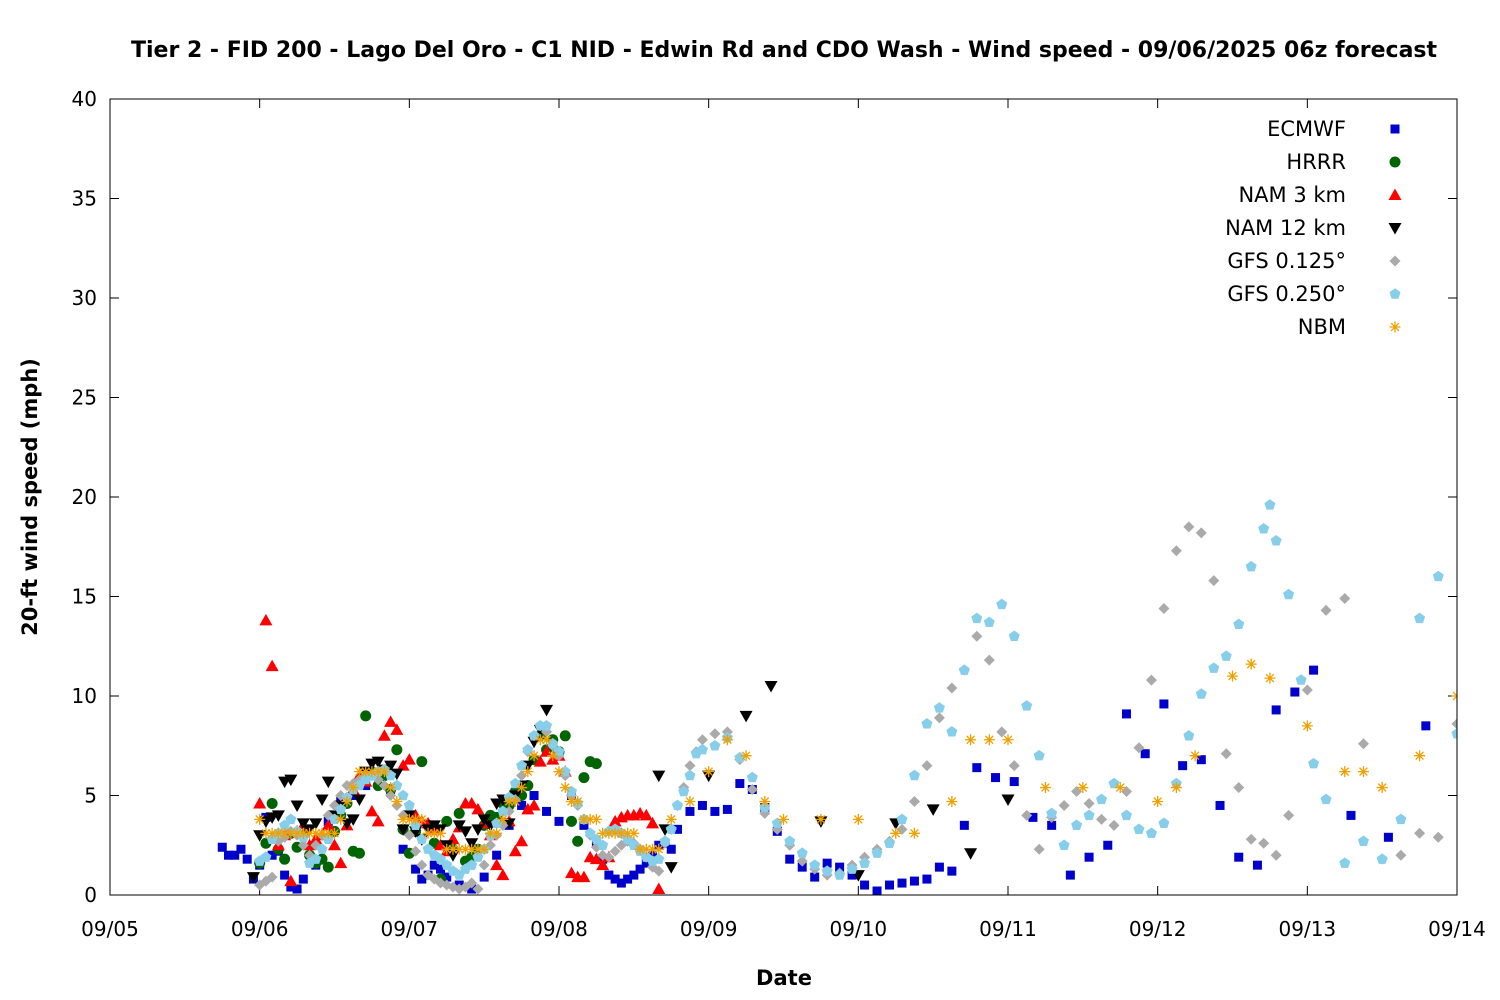  I want to click on x-tick-label: 09/12, so click(1158, 929).